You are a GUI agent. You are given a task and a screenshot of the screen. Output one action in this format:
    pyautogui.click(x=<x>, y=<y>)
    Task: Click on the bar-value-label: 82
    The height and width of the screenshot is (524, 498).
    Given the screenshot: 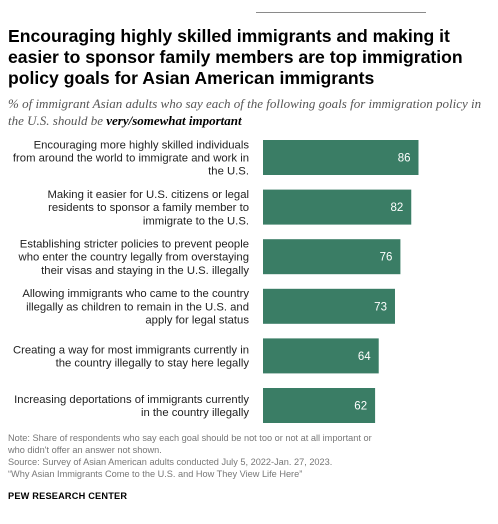 What is the action you would take?
    pyautogui.click(x=396, y=208)
    